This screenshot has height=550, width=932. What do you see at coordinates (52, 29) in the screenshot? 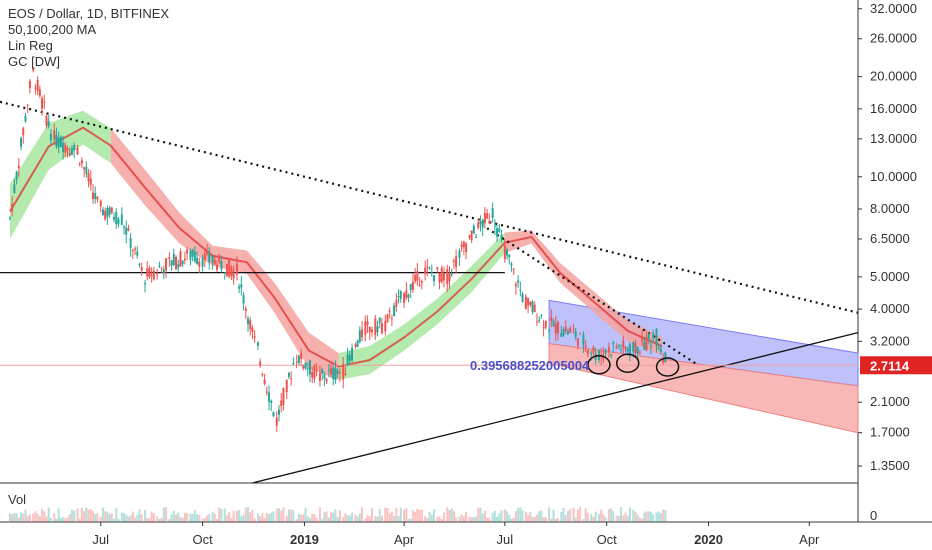
I see `indicator-ma: 50,100,200 MA` at bounding box center [52, 29].